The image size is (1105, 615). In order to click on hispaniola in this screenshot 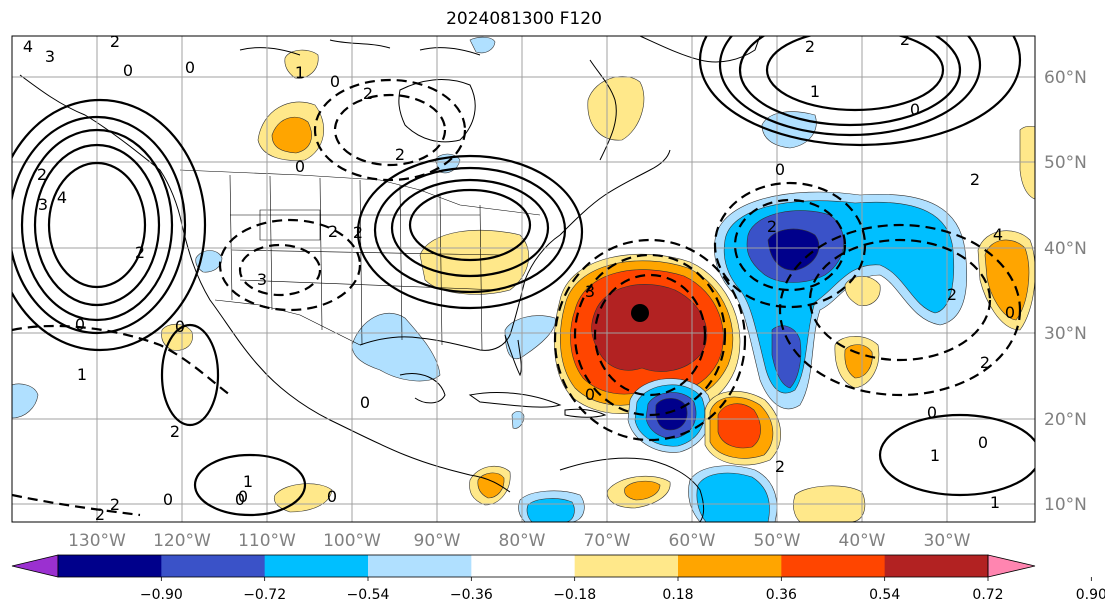, I will do `click(585, 413)`.